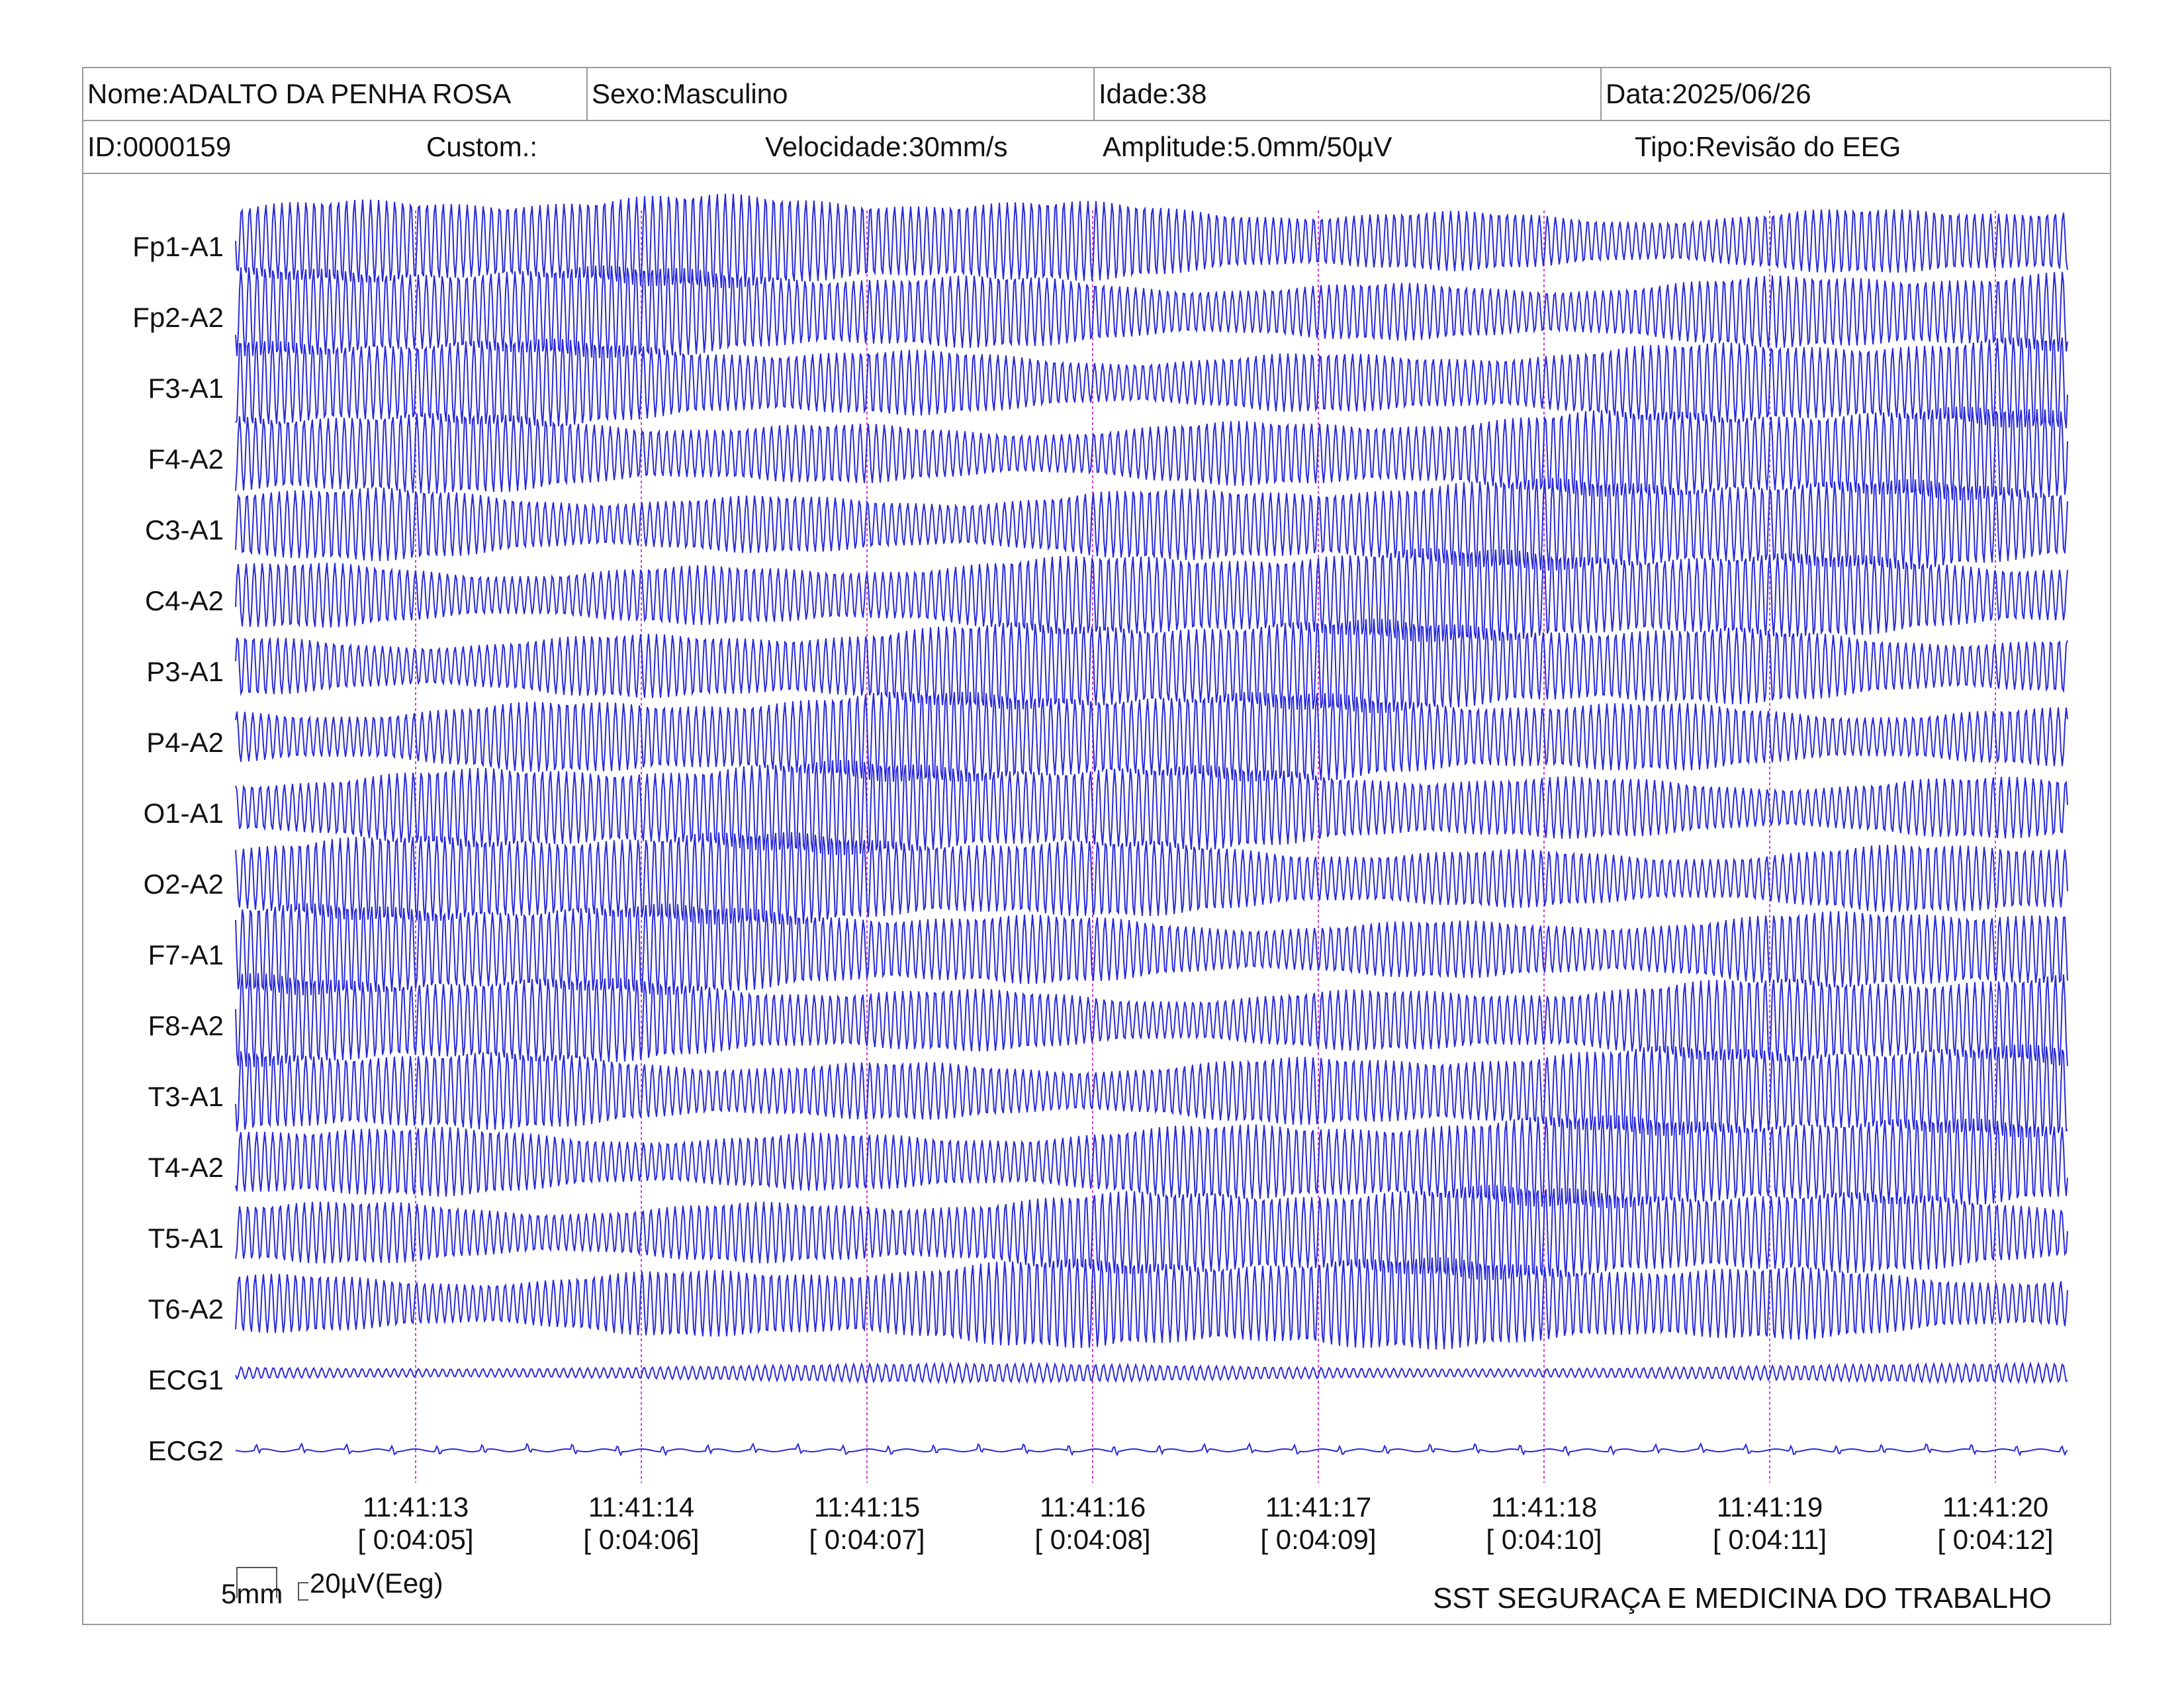 Image resolution: width=2184 pixels, height=1688 pixels. Describe the element at coordinates (1855, 94) in the screenshot. I see `exam-date: Data:2025/06/26` at that location.